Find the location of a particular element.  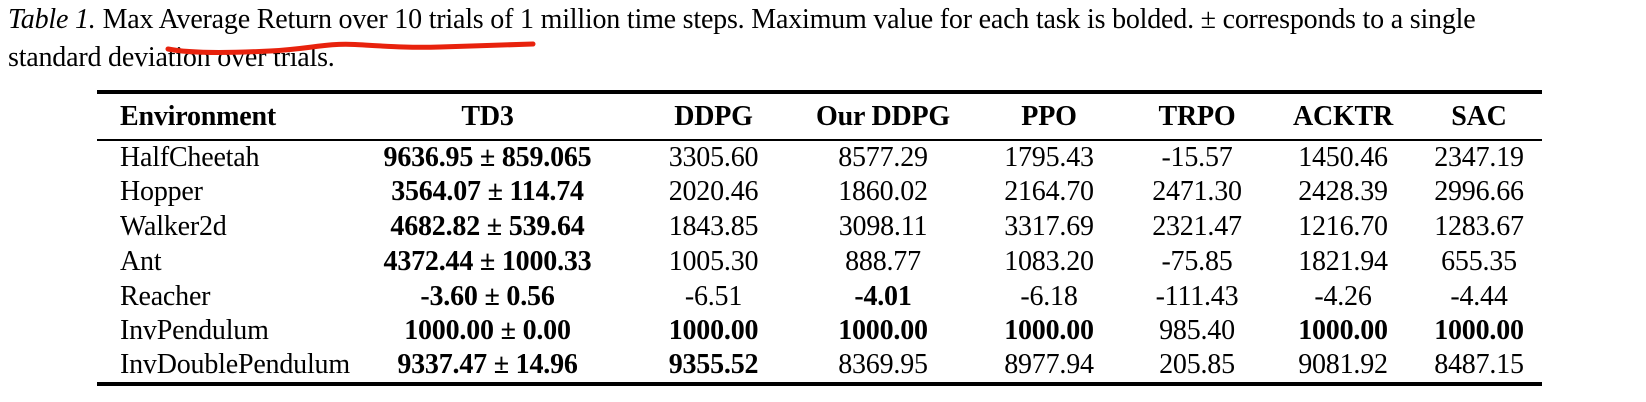

value-cell: -4.44 is located at coordinates (1479, 296).